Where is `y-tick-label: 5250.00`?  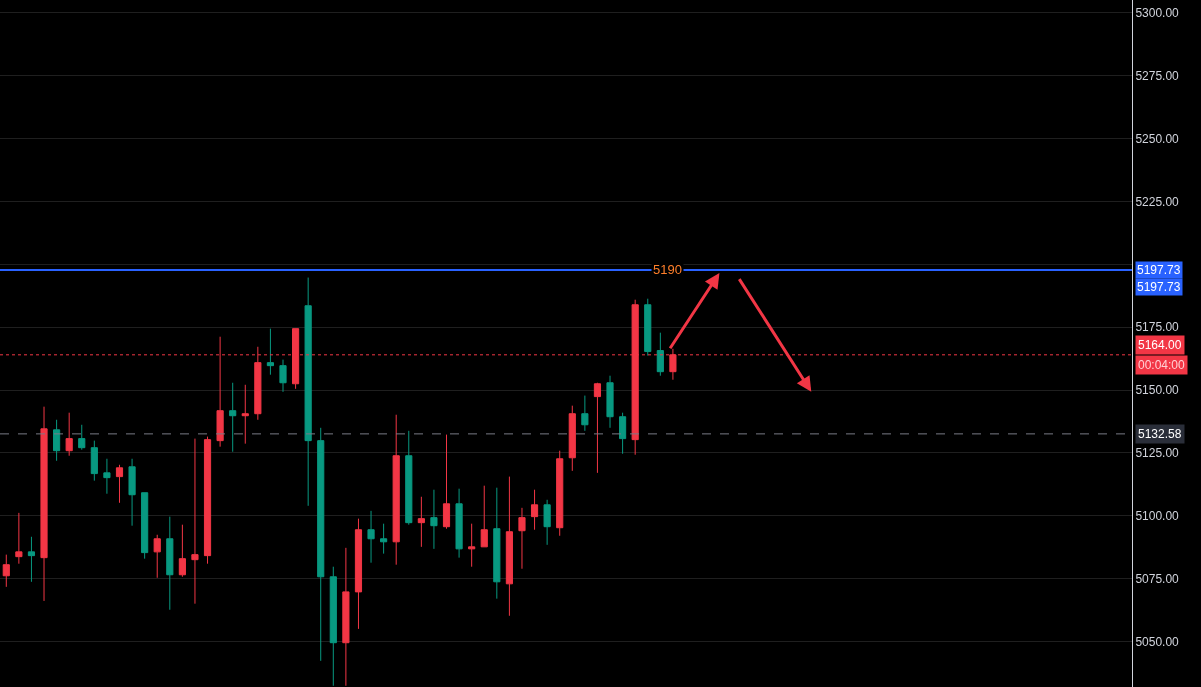
y-tick-label: 5250.00 is located at coordinates (1157, 138).